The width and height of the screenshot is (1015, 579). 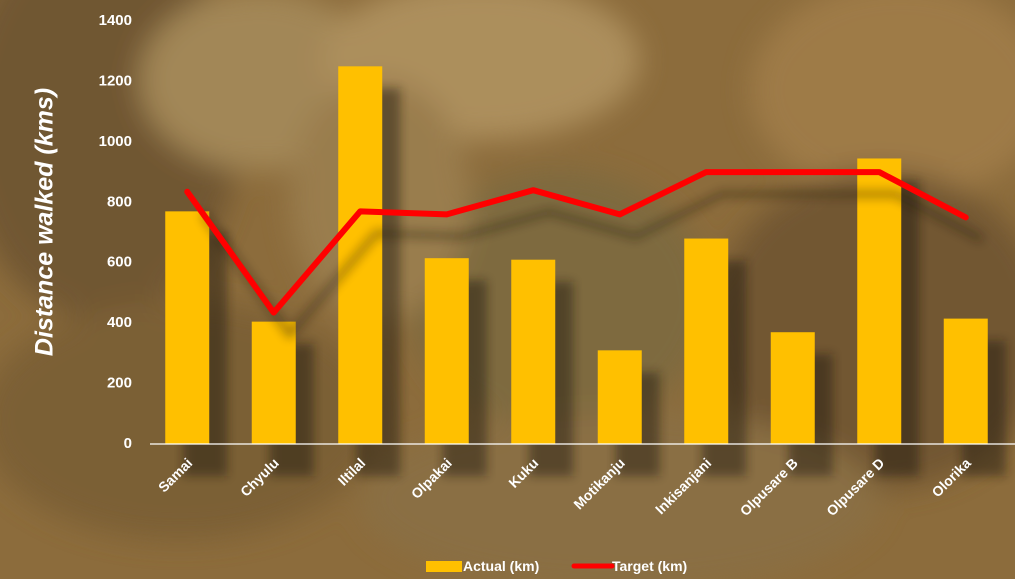 I want to click on x-category-label: Motikanju, so click(x=599, y=484).